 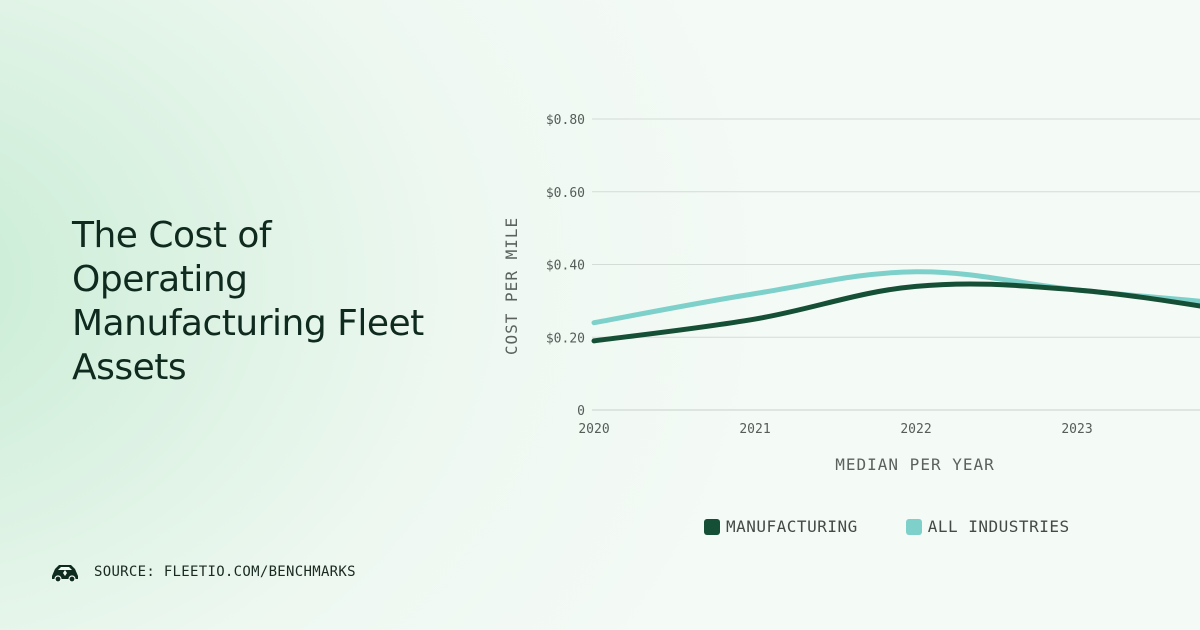 I want to click on source-credit: SOURCE: FLEETIO.COM/BENCHMARKS, so click(x=203, y=572).